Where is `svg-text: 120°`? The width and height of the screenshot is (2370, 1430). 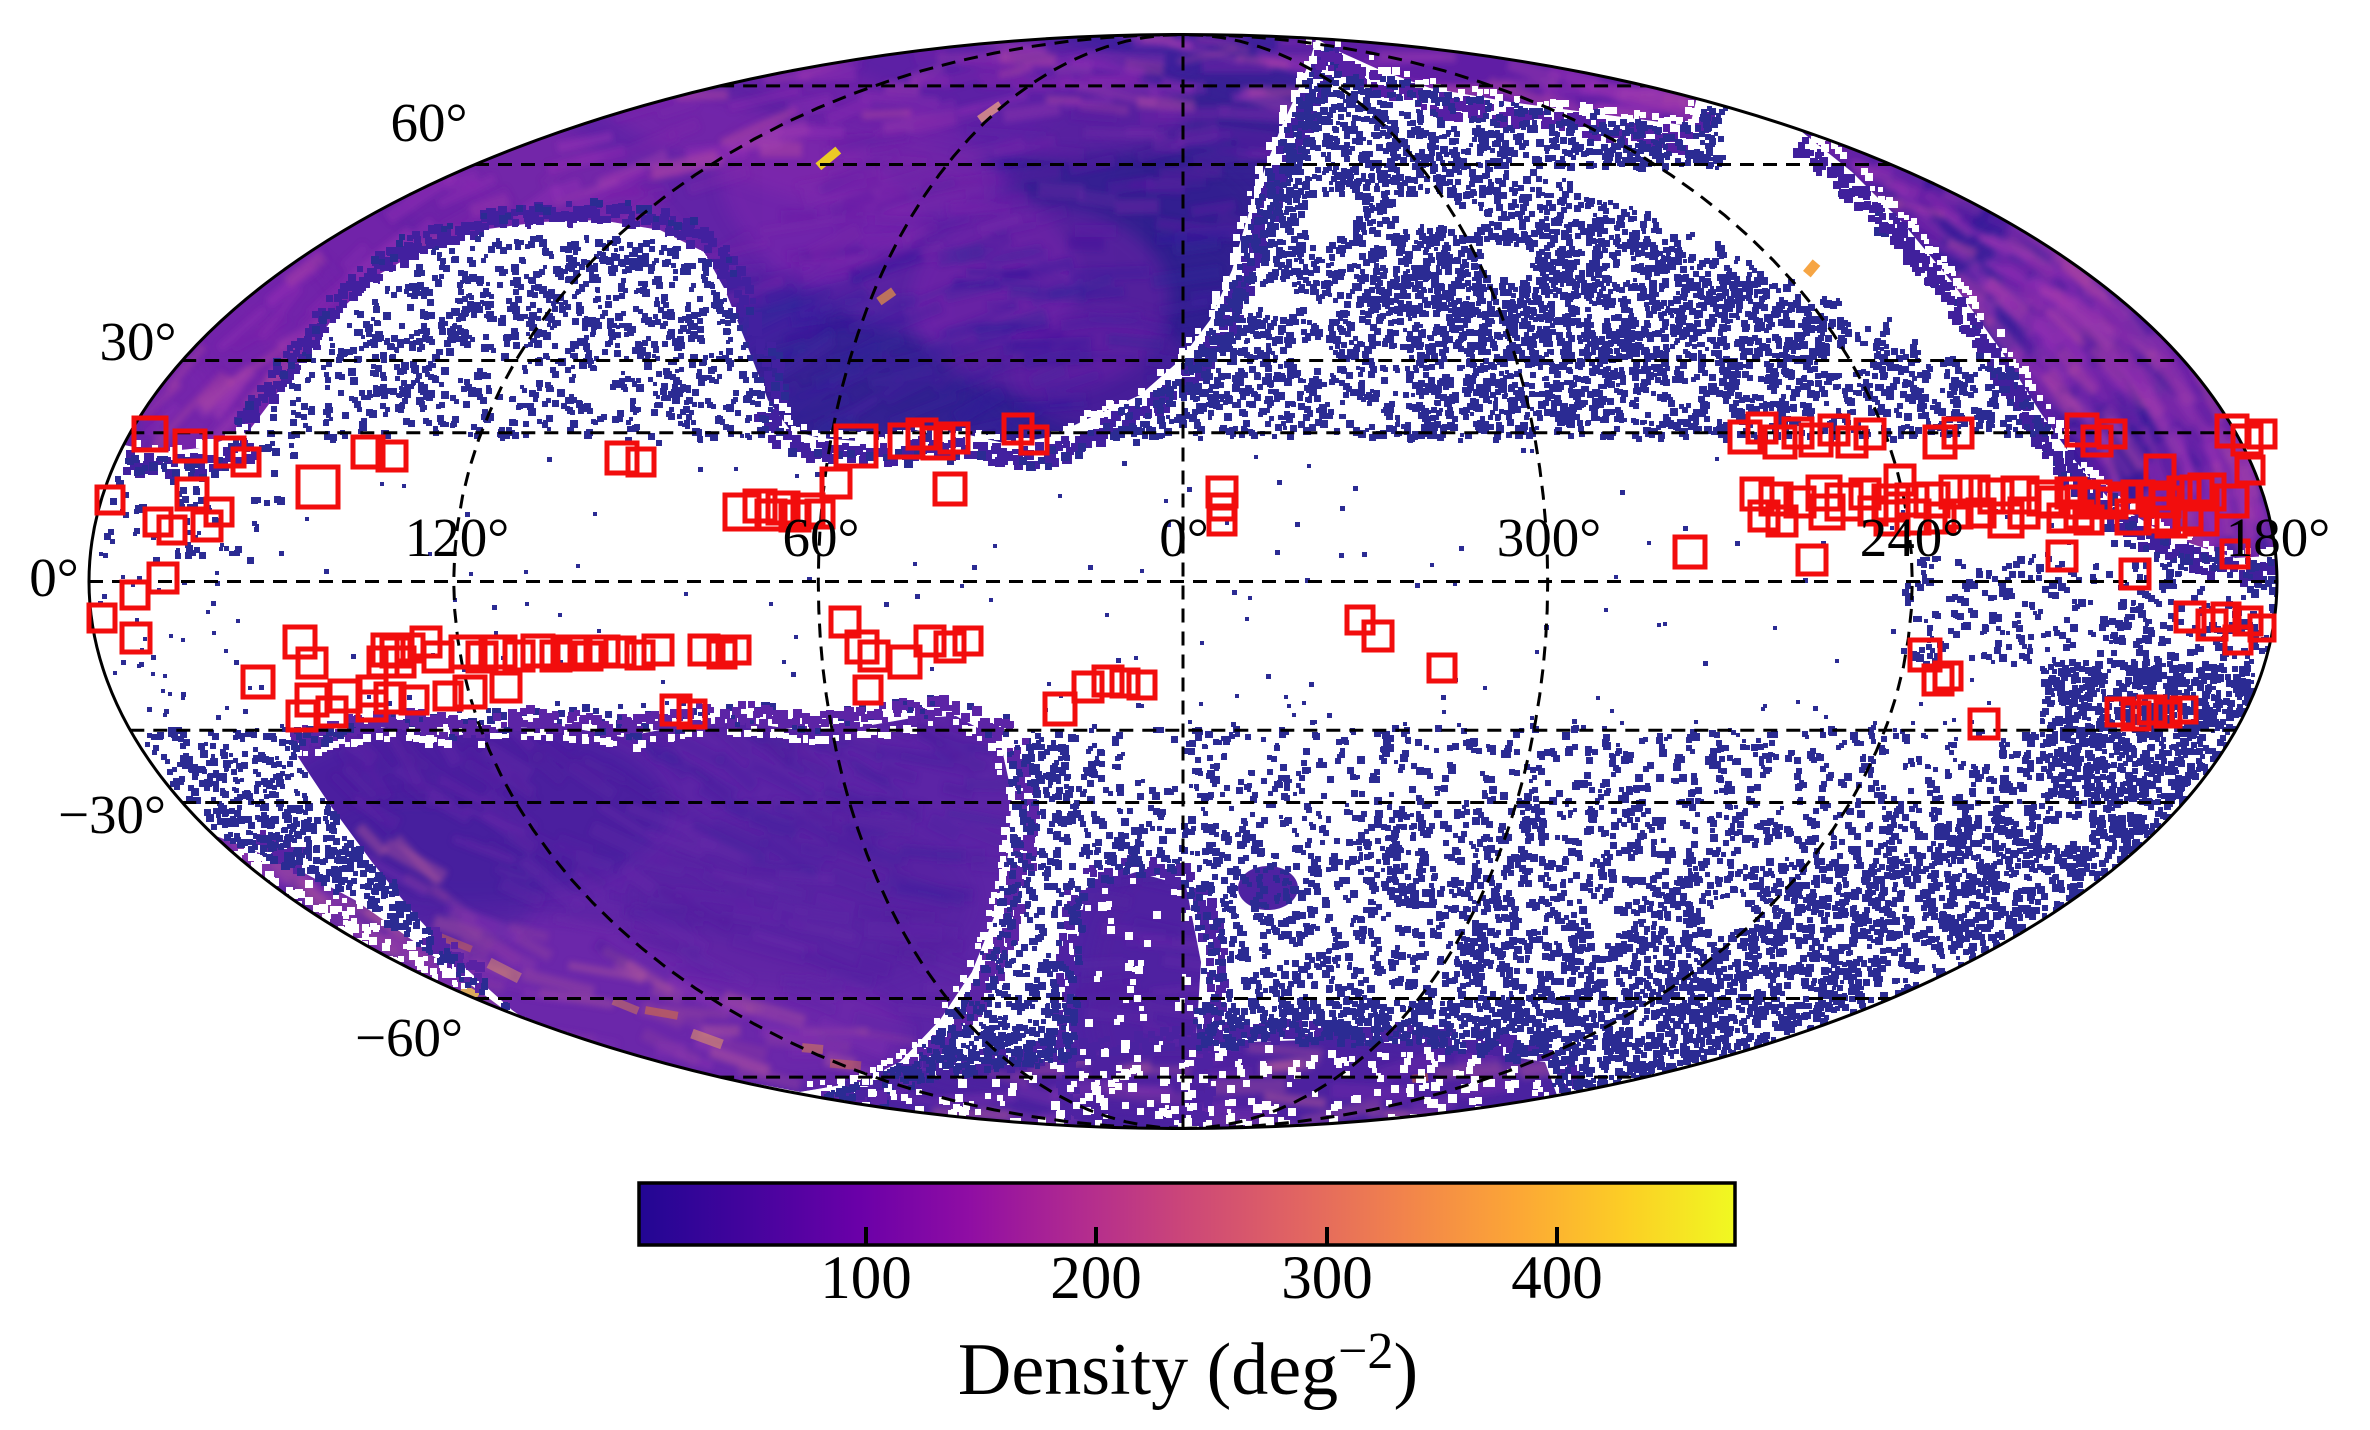
svg-text: 120° is located at coordinates (457, 537).